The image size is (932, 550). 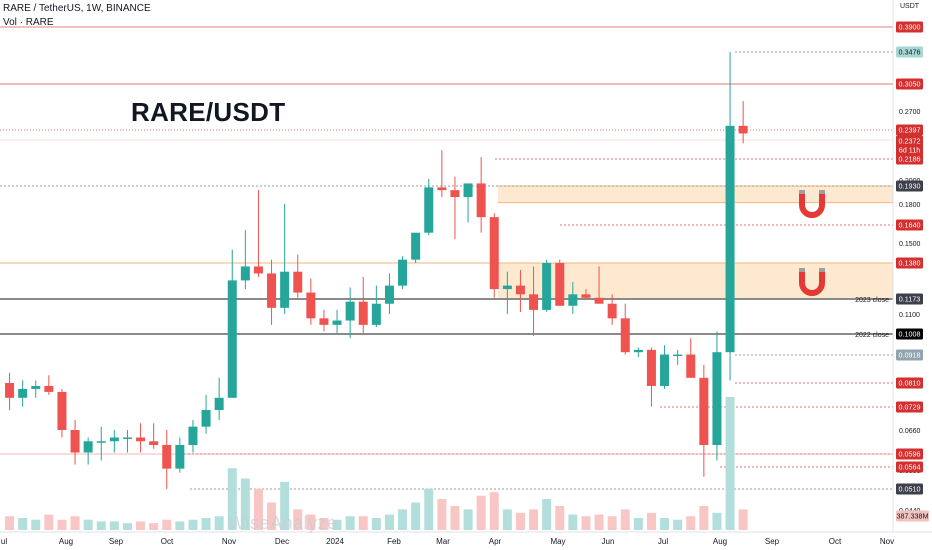 I want to click on x-tick-label: Oct, so click(x=167, y=541).